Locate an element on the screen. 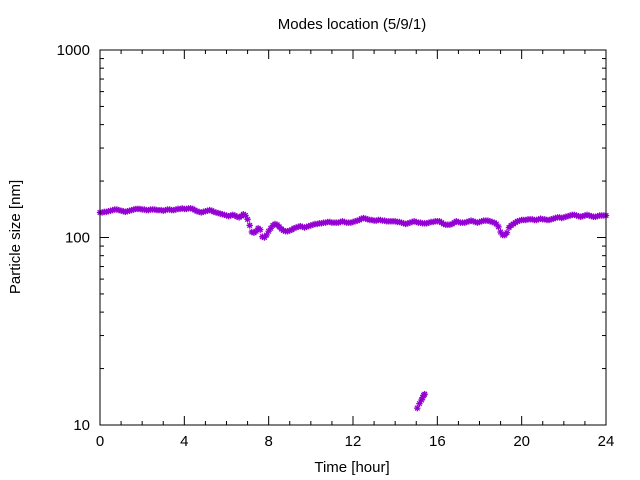  x-tick-label: 16 is located at coordinates (437, 441).